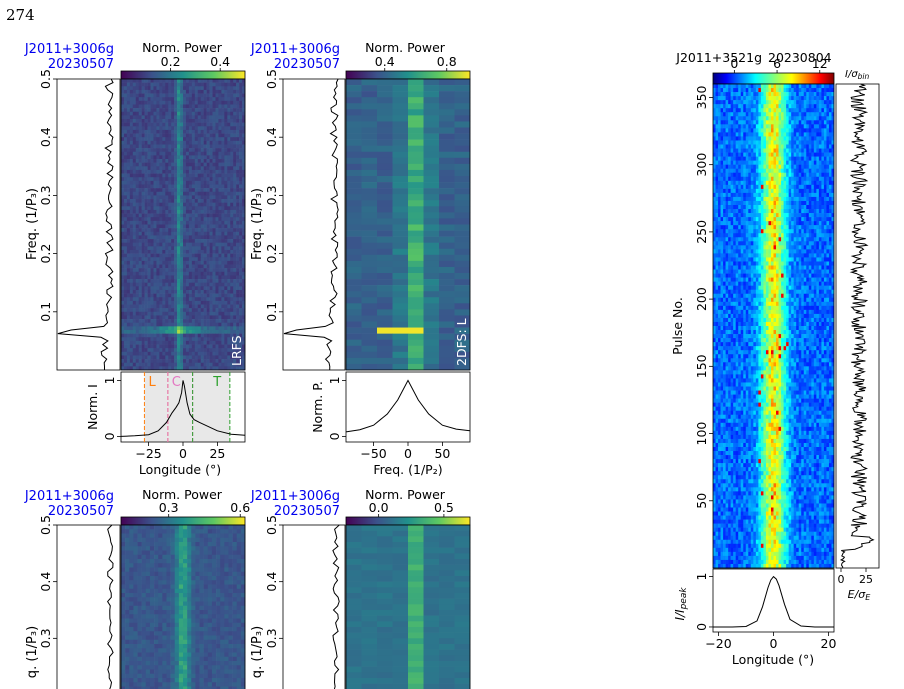 This screenshot has height=689, width=904. Describe the element at coordinates (701, 232) in the screenshot. I see `y-tick-label: 250` at that location.